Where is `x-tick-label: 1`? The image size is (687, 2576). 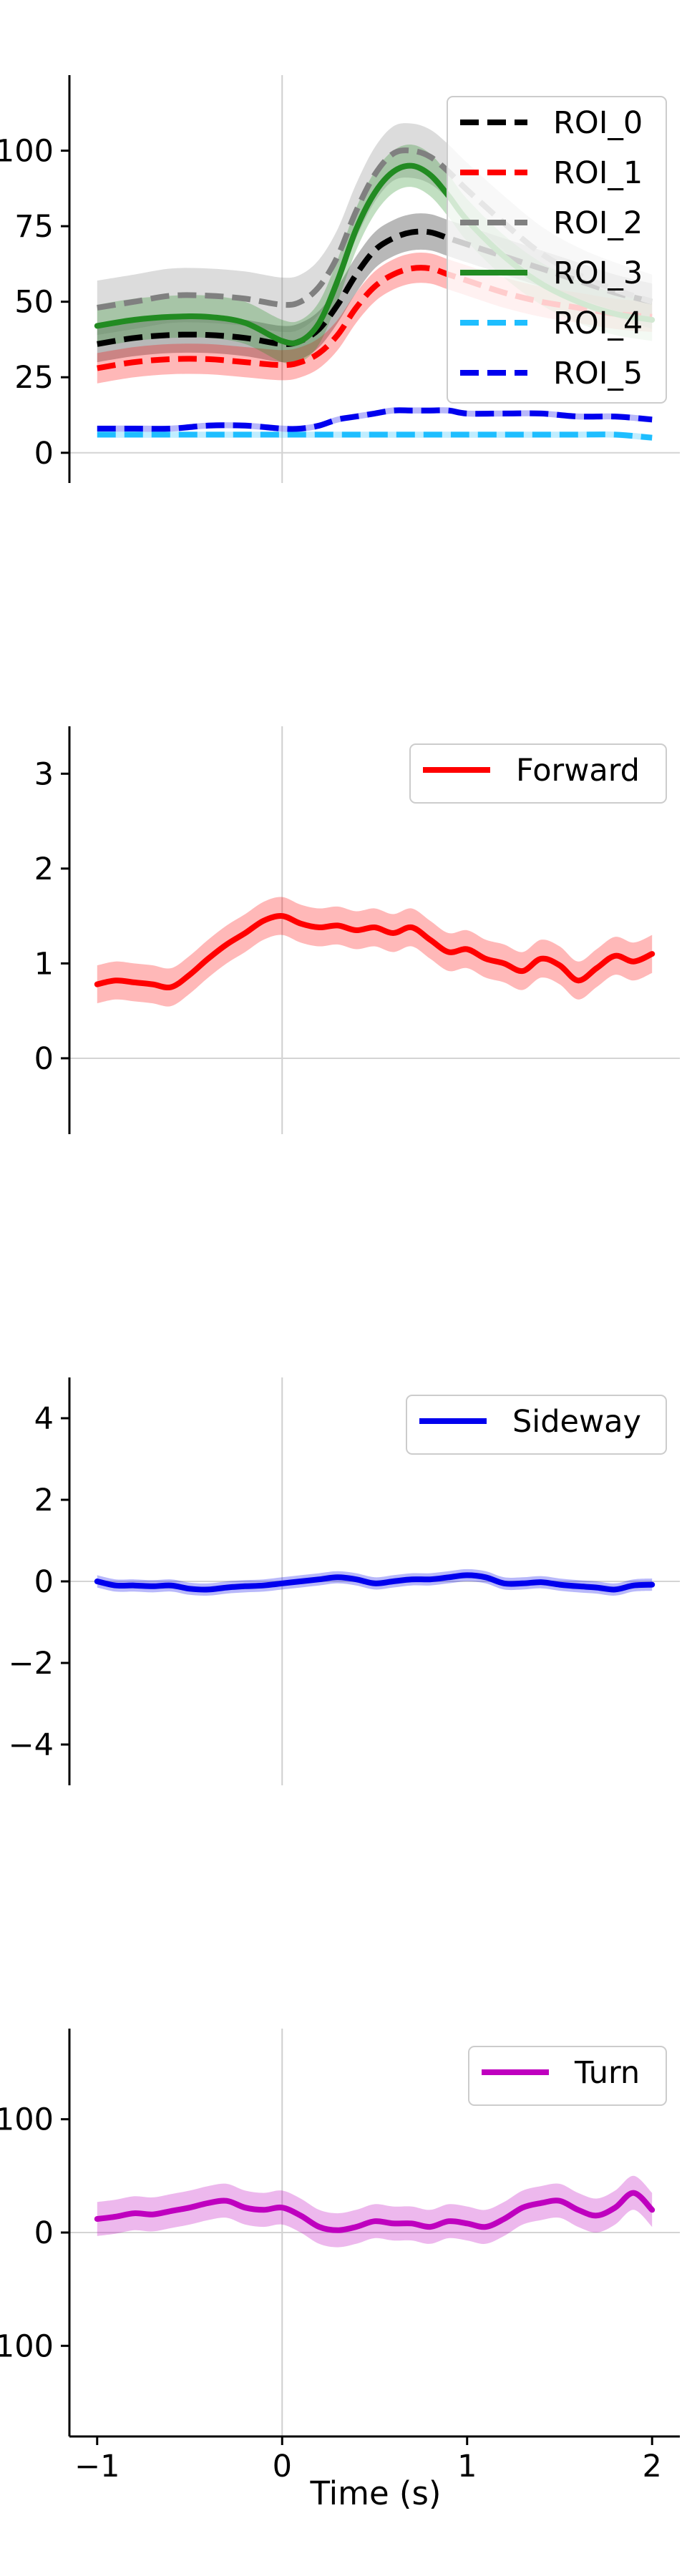
x-tick-label: 1 is located at coordinates (467, 2466).